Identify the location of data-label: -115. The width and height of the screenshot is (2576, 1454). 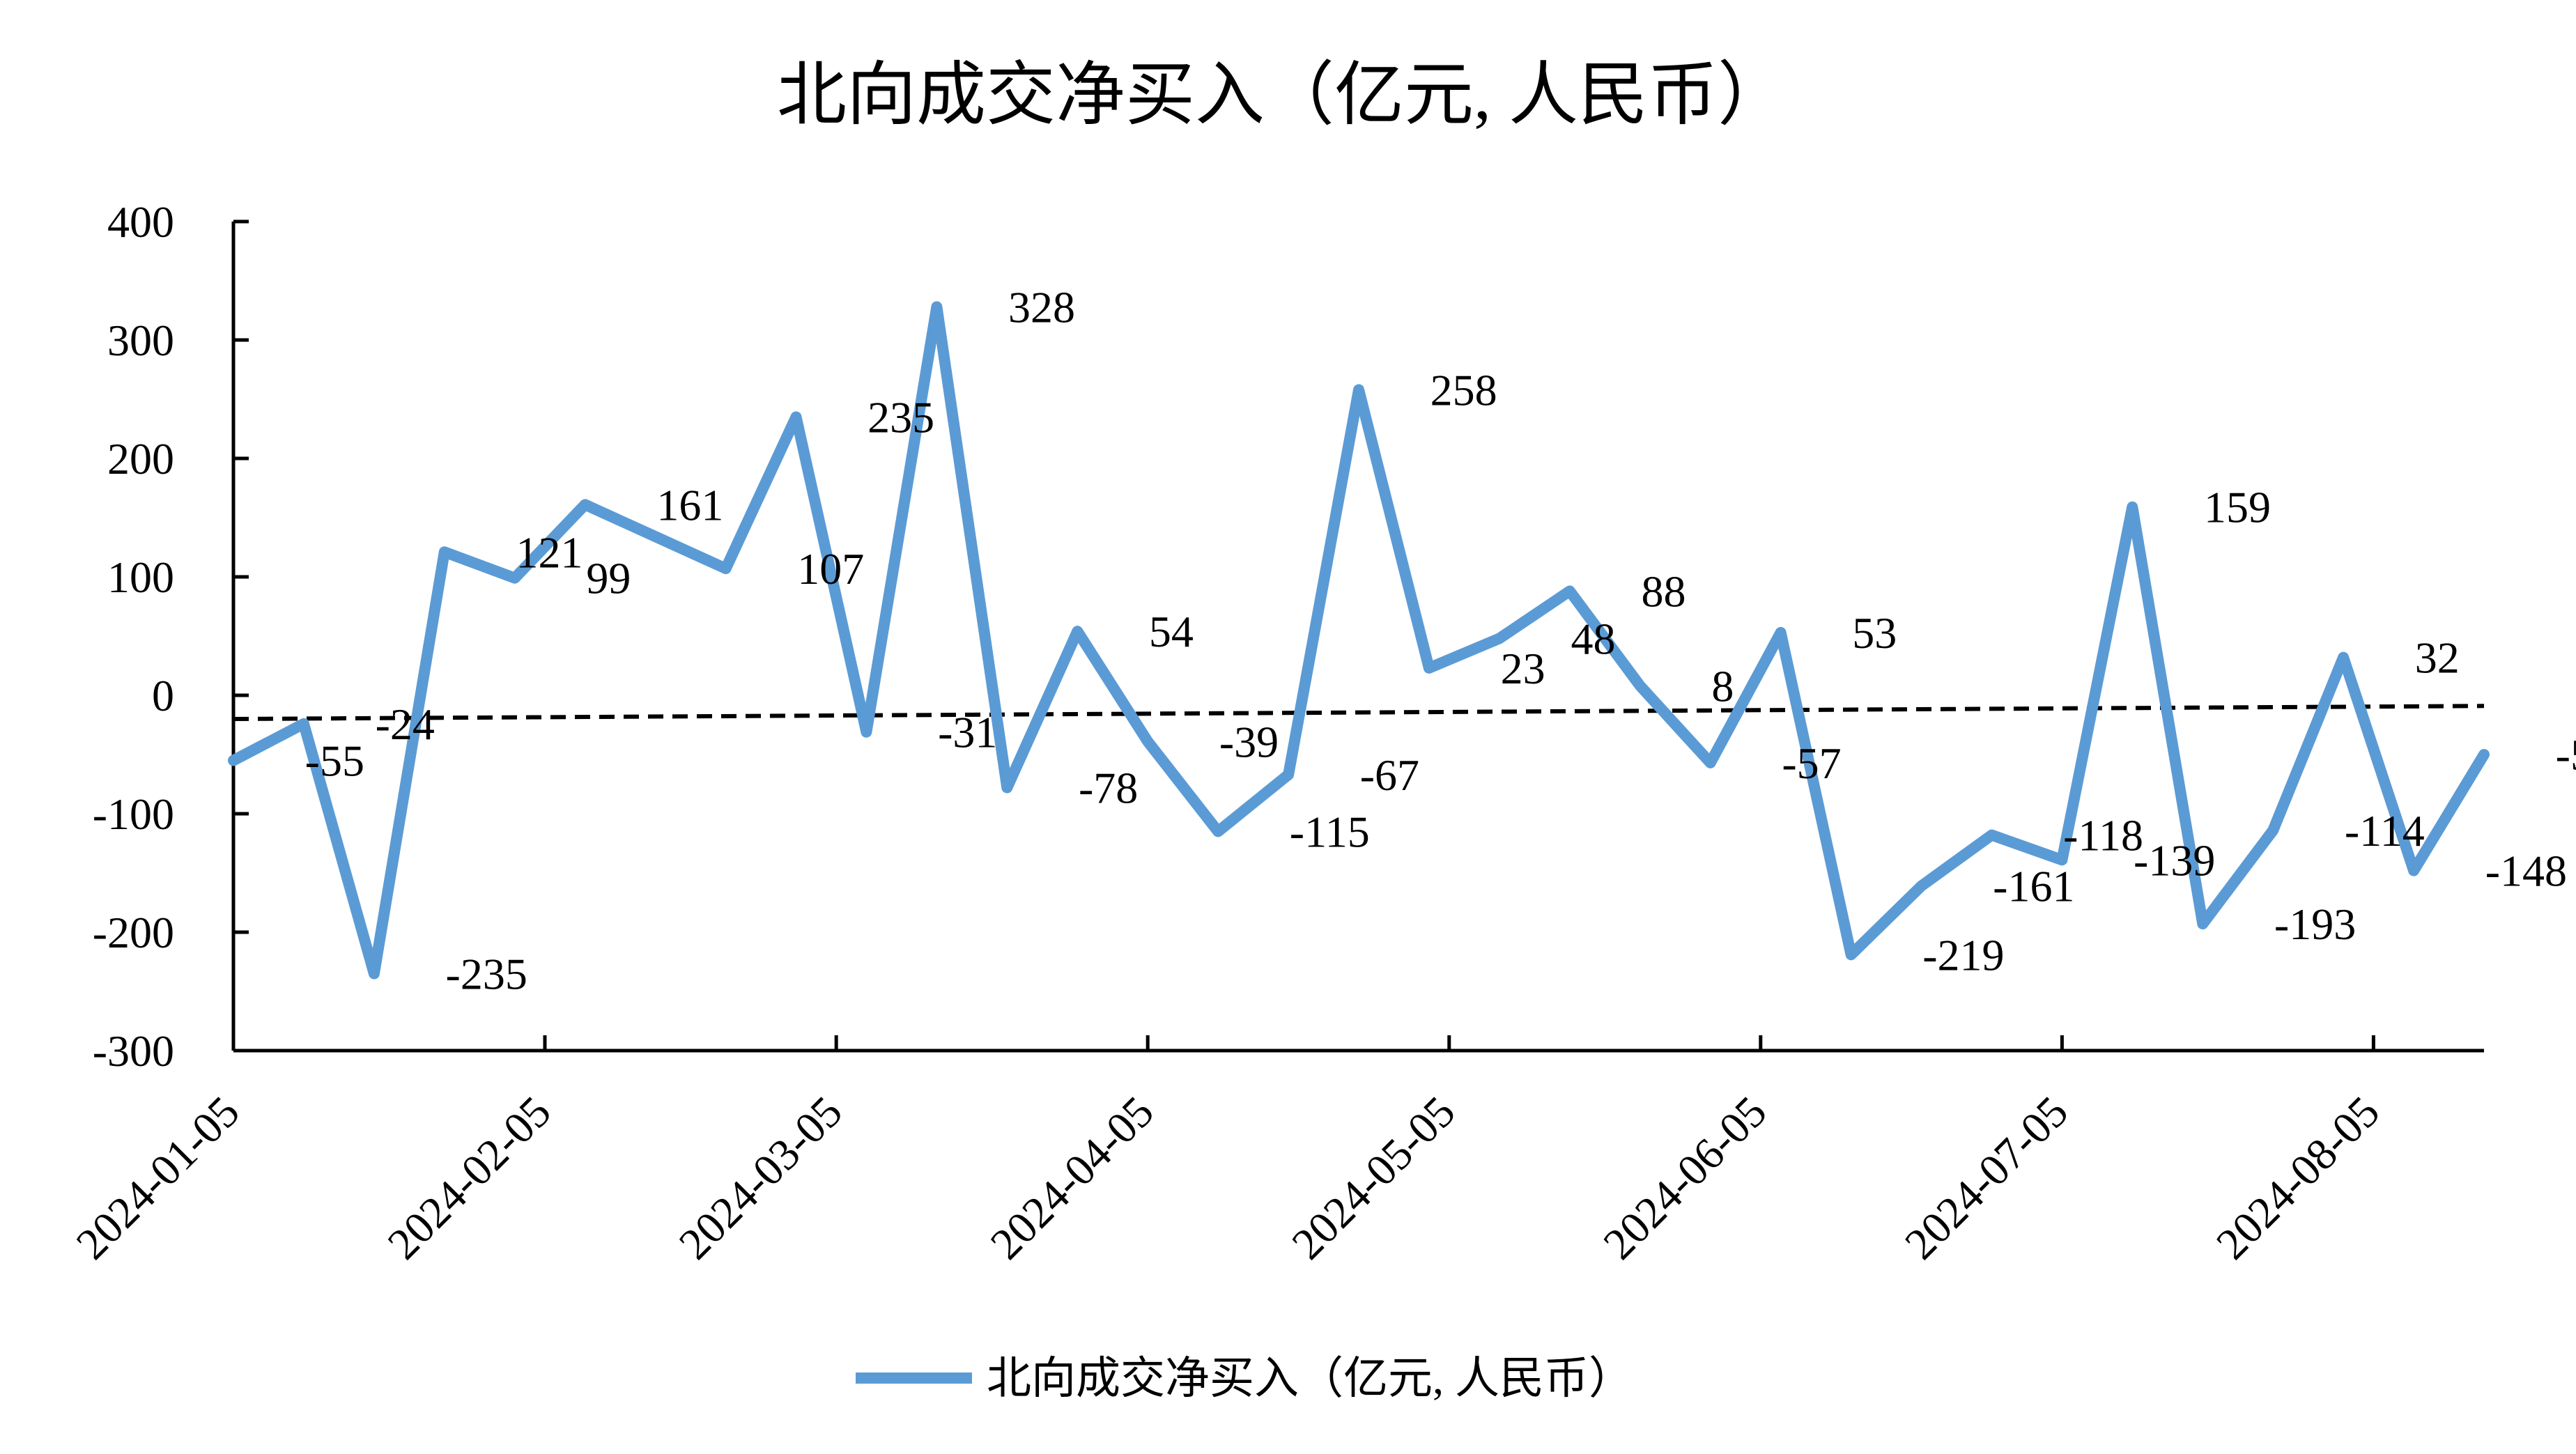
(1330, 832).